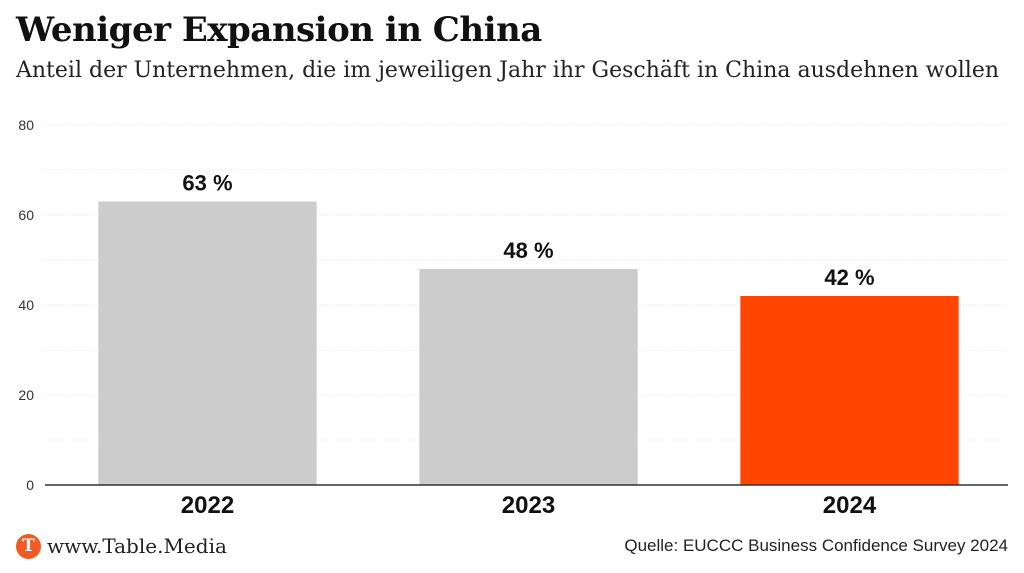  What do you see at coordinates (207, 505) in the screenshot?
I see `x-tick-label-2022: 2022` at bounding box center [207, 505].